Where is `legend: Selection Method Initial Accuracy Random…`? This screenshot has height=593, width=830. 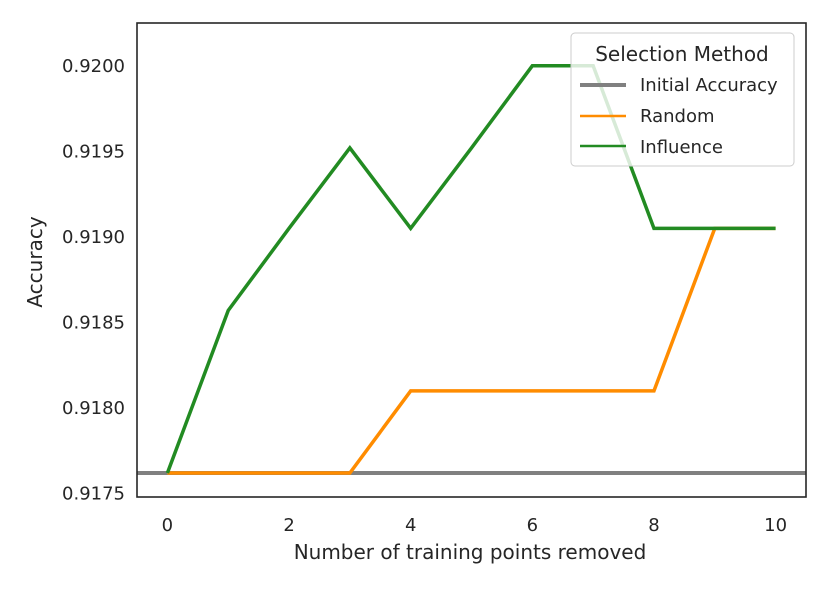 legend: Selection Method Initial Accuracy Random… is located at coordinates (682, 99).